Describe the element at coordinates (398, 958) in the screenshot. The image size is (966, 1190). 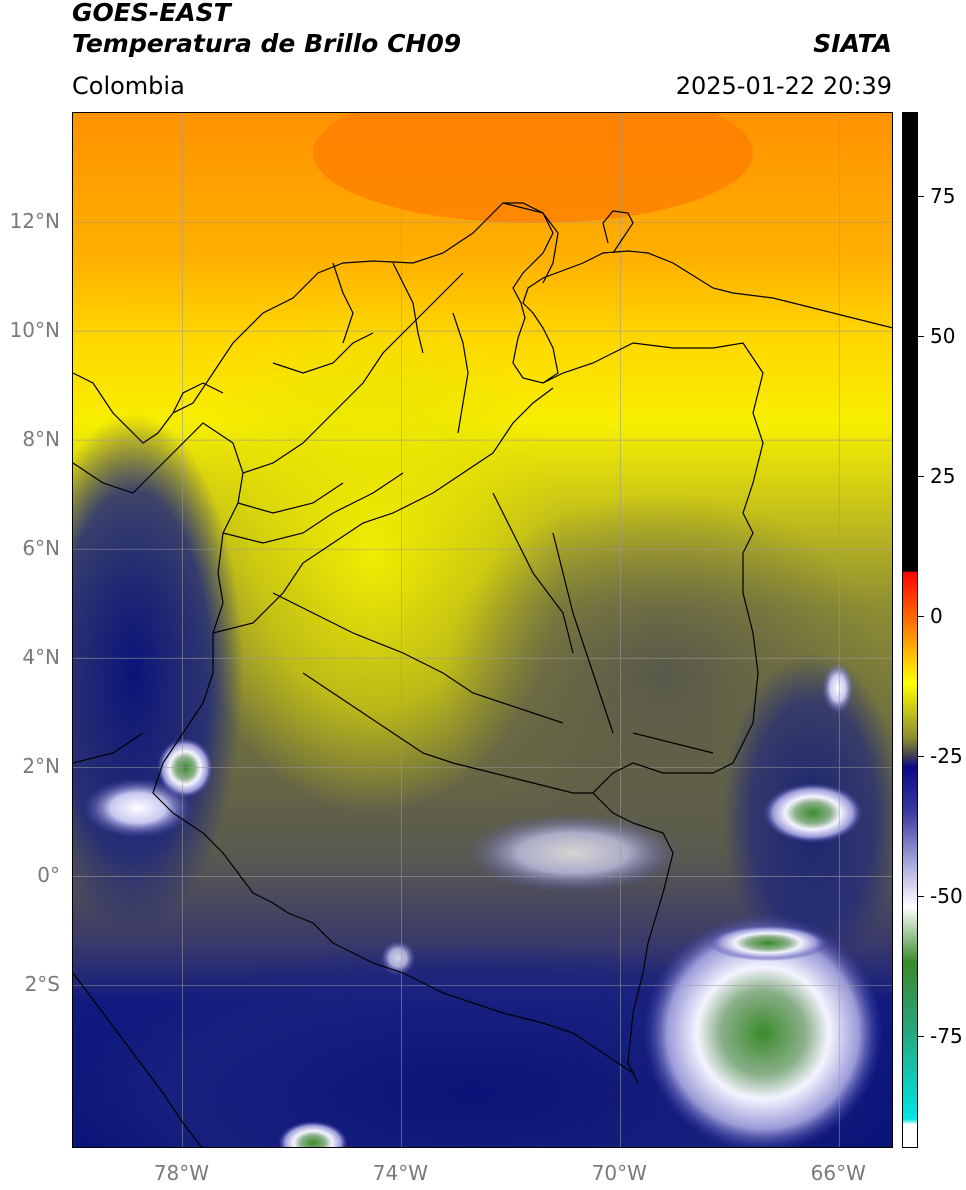
I see `cloud-small` at that location.